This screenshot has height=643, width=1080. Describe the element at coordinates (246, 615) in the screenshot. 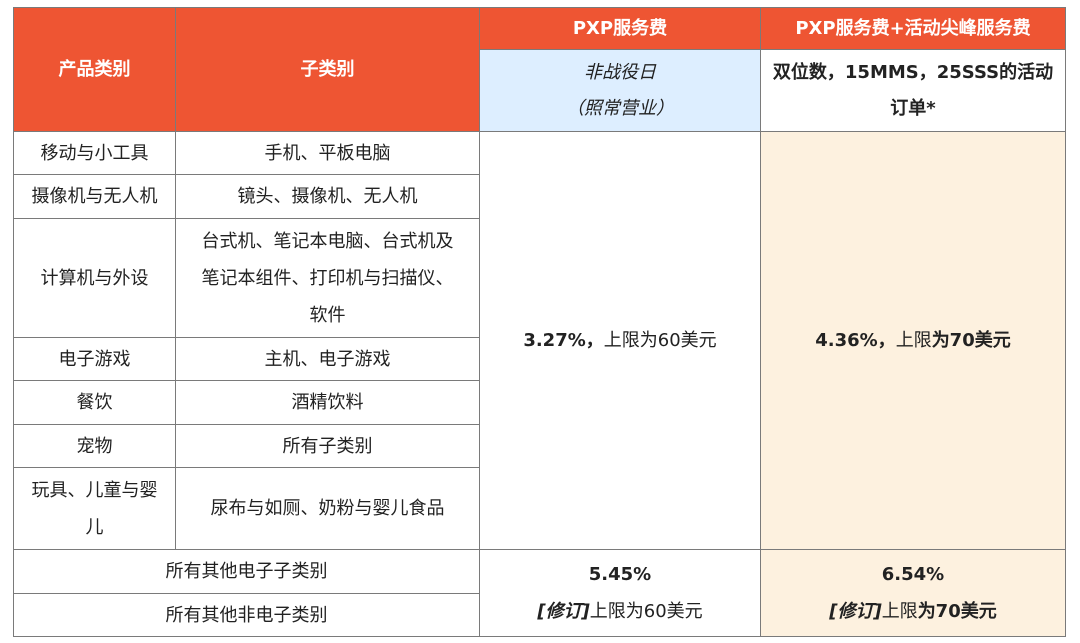

I see `other-non-electronic-cell: 所有其他非电子类别` at that location.